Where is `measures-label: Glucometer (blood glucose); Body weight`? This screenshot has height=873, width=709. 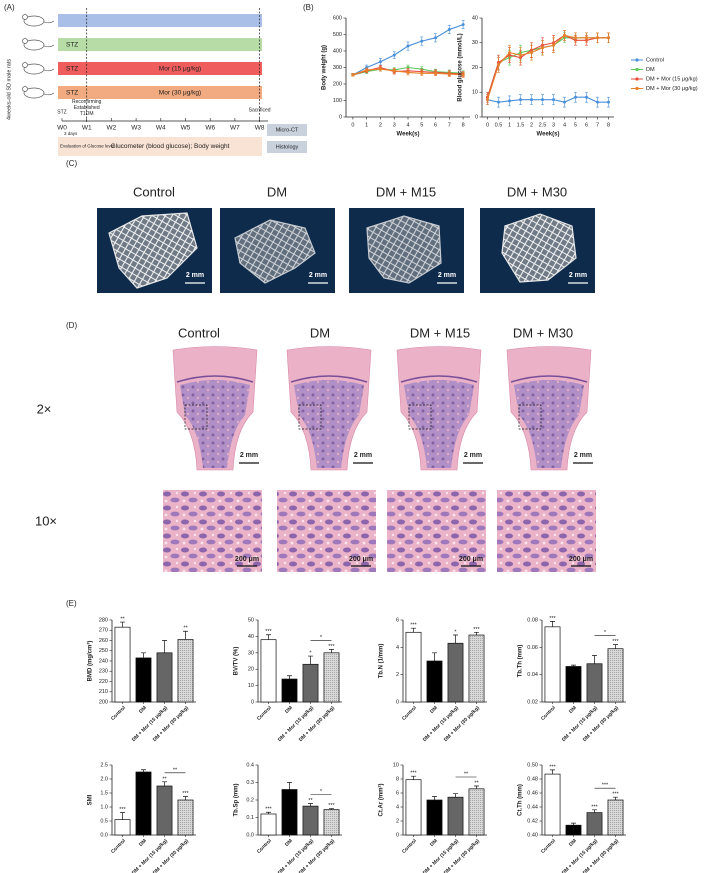 measures-label: Glucometer (blood glucose); Body weight is located at coordinates (170, 146).